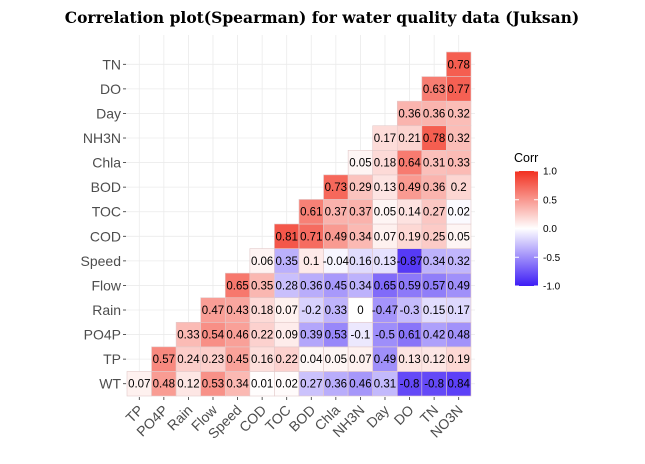 Image resolution: width=645 pixels, height=464 pixels. What do you see at coordinates (336, 262) in the screenshot?
I see `cell-value-label: -0.04` at bounding box center [336, 262].